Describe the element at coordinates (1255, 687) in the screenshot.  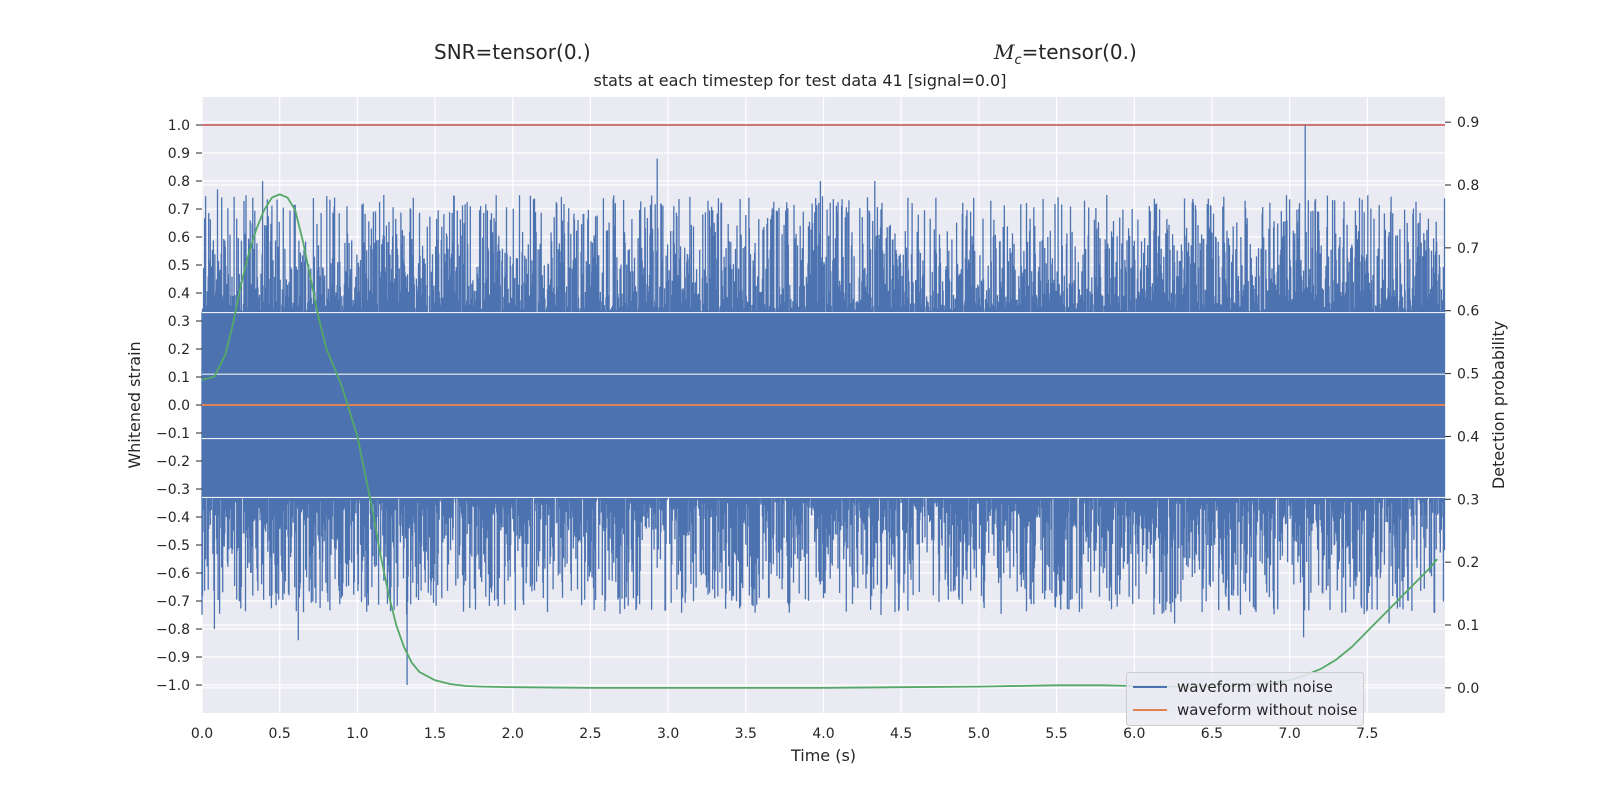
I see `legend-label-noise: waveform with noise` at that location.